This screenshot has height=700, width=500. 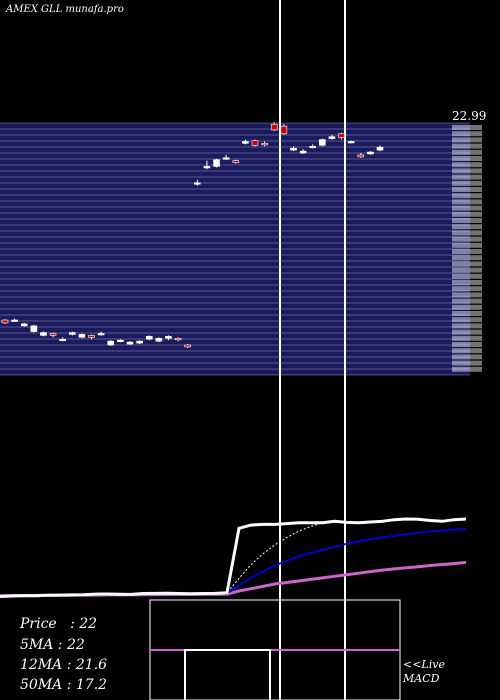 What do you see at coordinates (41, 685) in the screenshot?
I see `stat-50ma-label: 50MA` at bounding box center [41, 685].